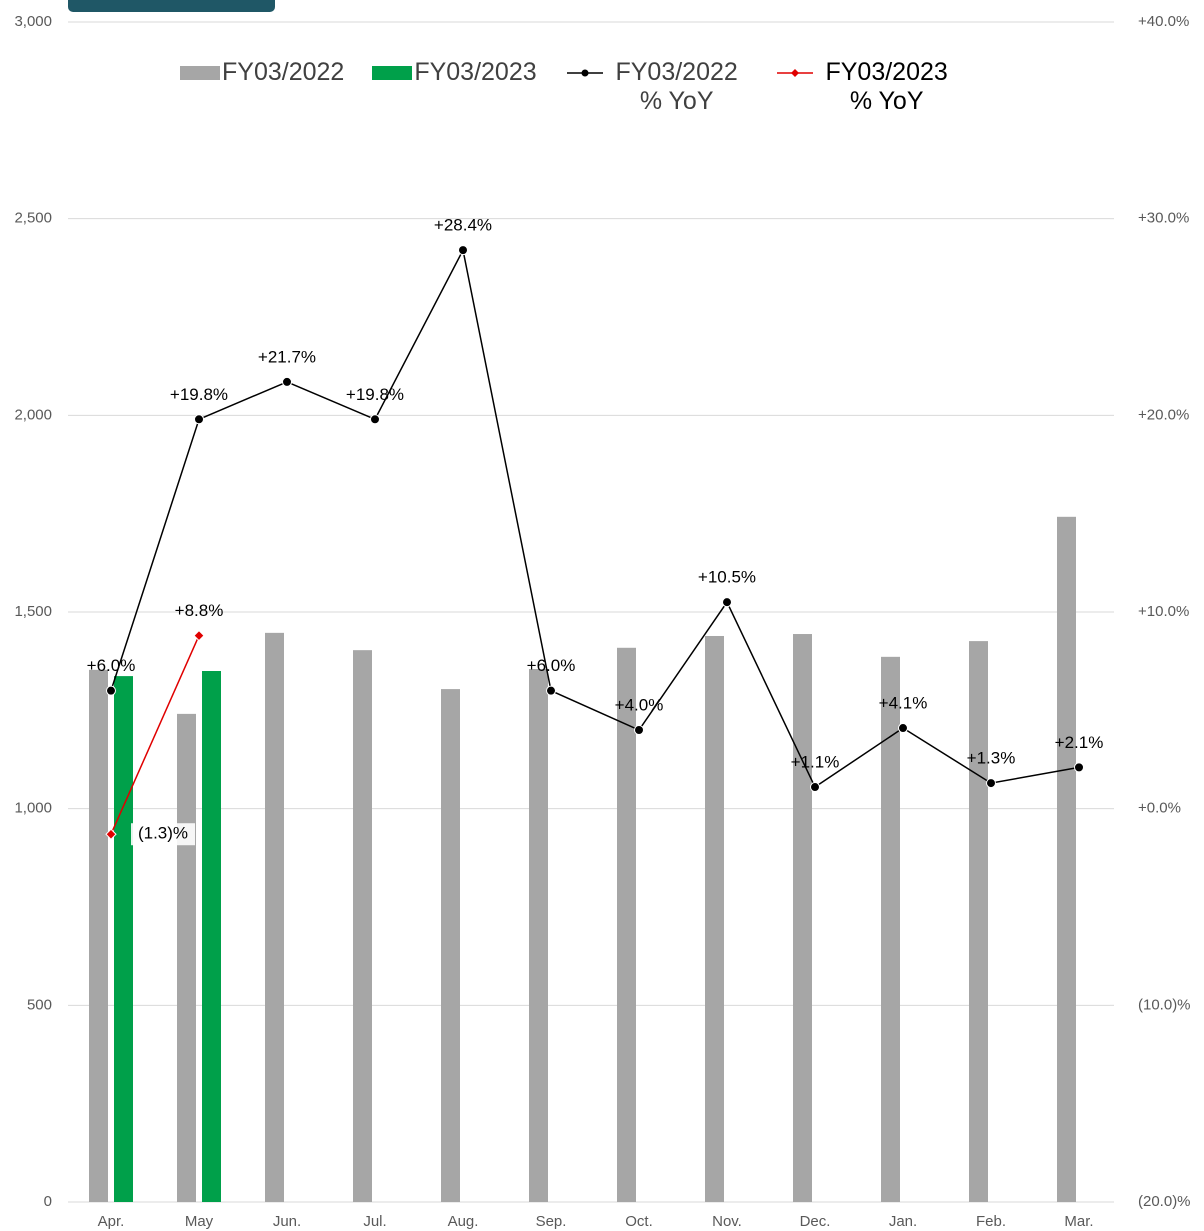 Image resolution: width=1204 pixels, height=1231 pixels. Describe the element at coordinates (815, 1221) in the screenshot. I see `x-tick-label: Dec.` at that location.